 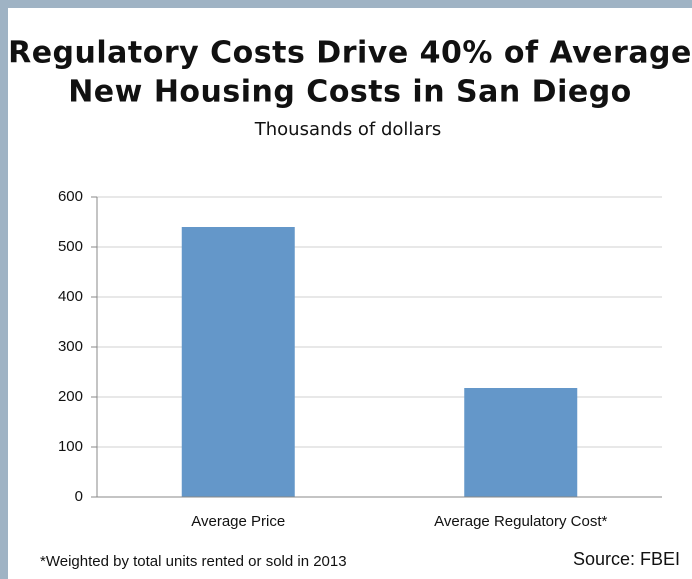 I want to click on y-tick-label: 500, so click(x=70, y=246).